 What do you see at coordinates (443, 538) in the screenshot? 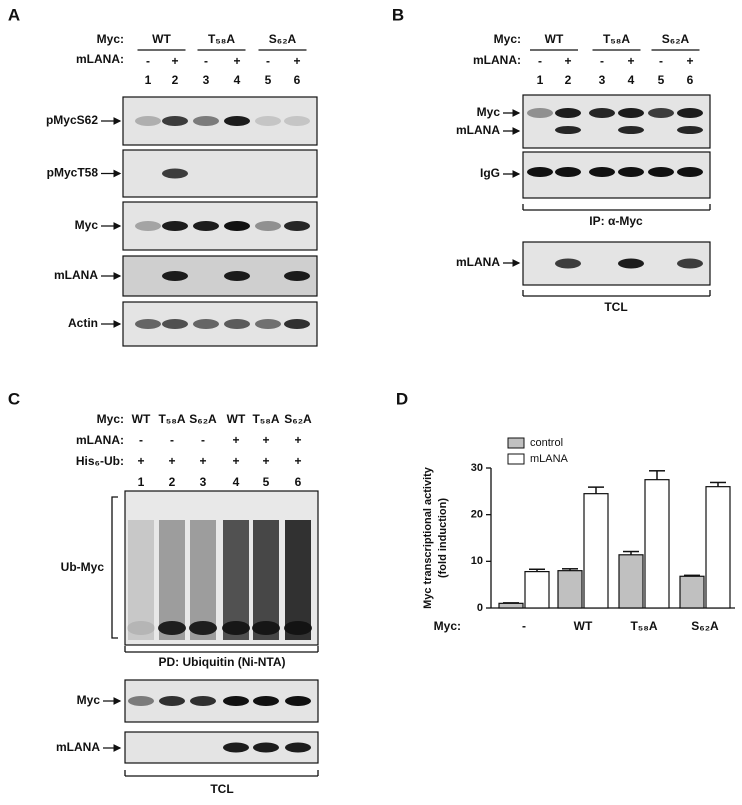
I see `y-axis-label: (fold induction)` at bounding box center [443, 538].